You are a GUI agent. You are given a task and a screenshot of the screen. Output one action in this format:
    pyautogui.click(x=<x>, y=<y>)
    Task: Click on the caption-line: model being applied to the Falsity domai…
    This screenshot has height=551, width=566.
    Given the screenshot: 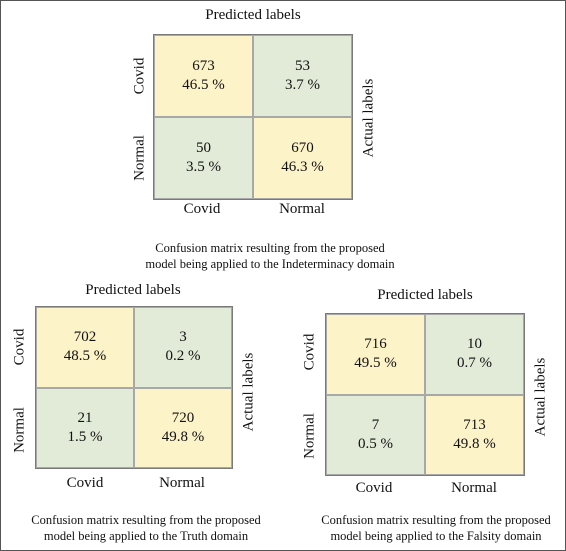 What is the action you would take?
    pyautogui.click(x=436, y=536)
    